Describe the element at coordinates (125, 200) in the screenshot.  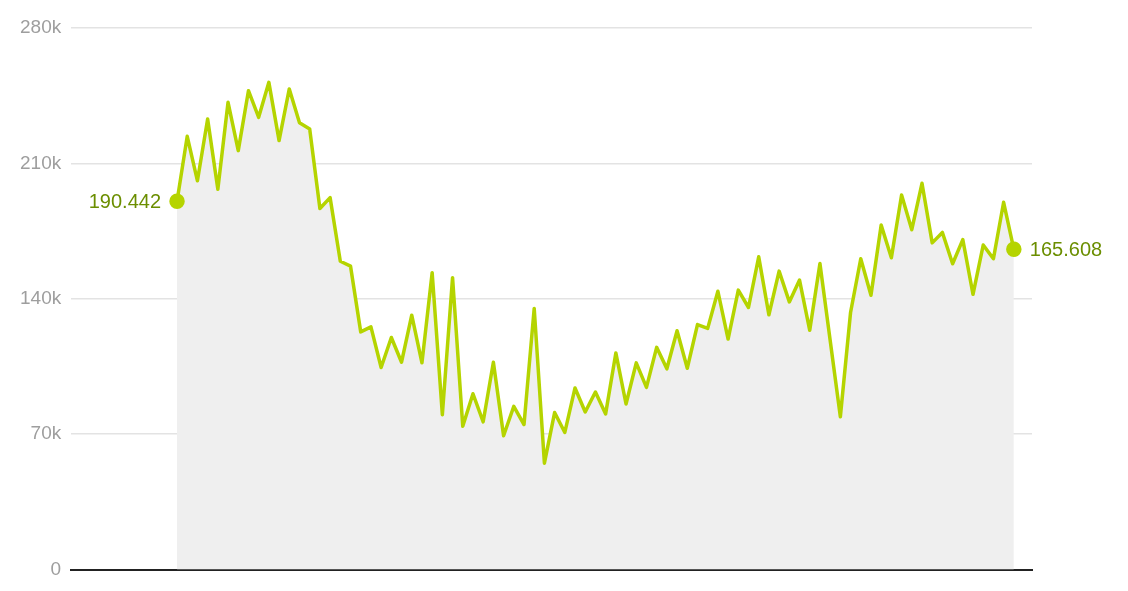
I see `data-label: 190.442` at that location.